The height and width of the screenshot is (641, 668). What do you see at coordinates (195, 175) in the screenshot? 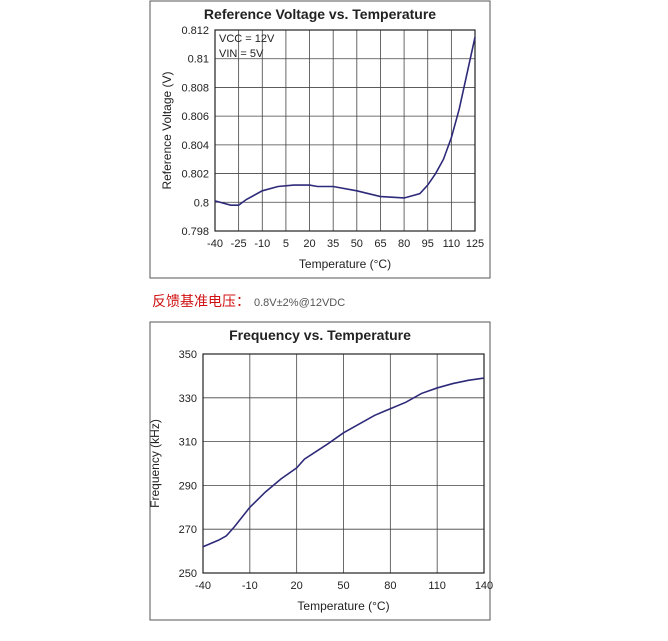
I see `y-tick-label: 0.802` at bounding box center [195, 175].